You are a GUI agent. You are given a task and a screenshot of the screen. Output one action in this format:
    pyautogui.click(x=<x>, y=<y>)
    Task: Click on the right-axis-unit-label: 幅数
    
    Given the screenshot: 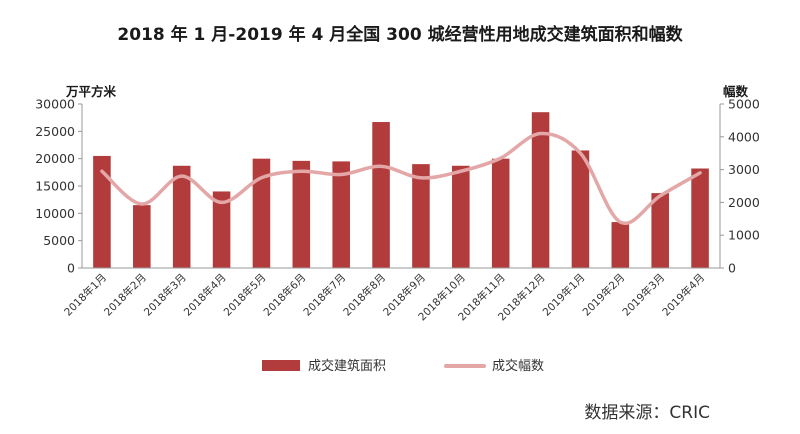 What is the action you would take?
    pyautogui.click(x=736, y=91)
    